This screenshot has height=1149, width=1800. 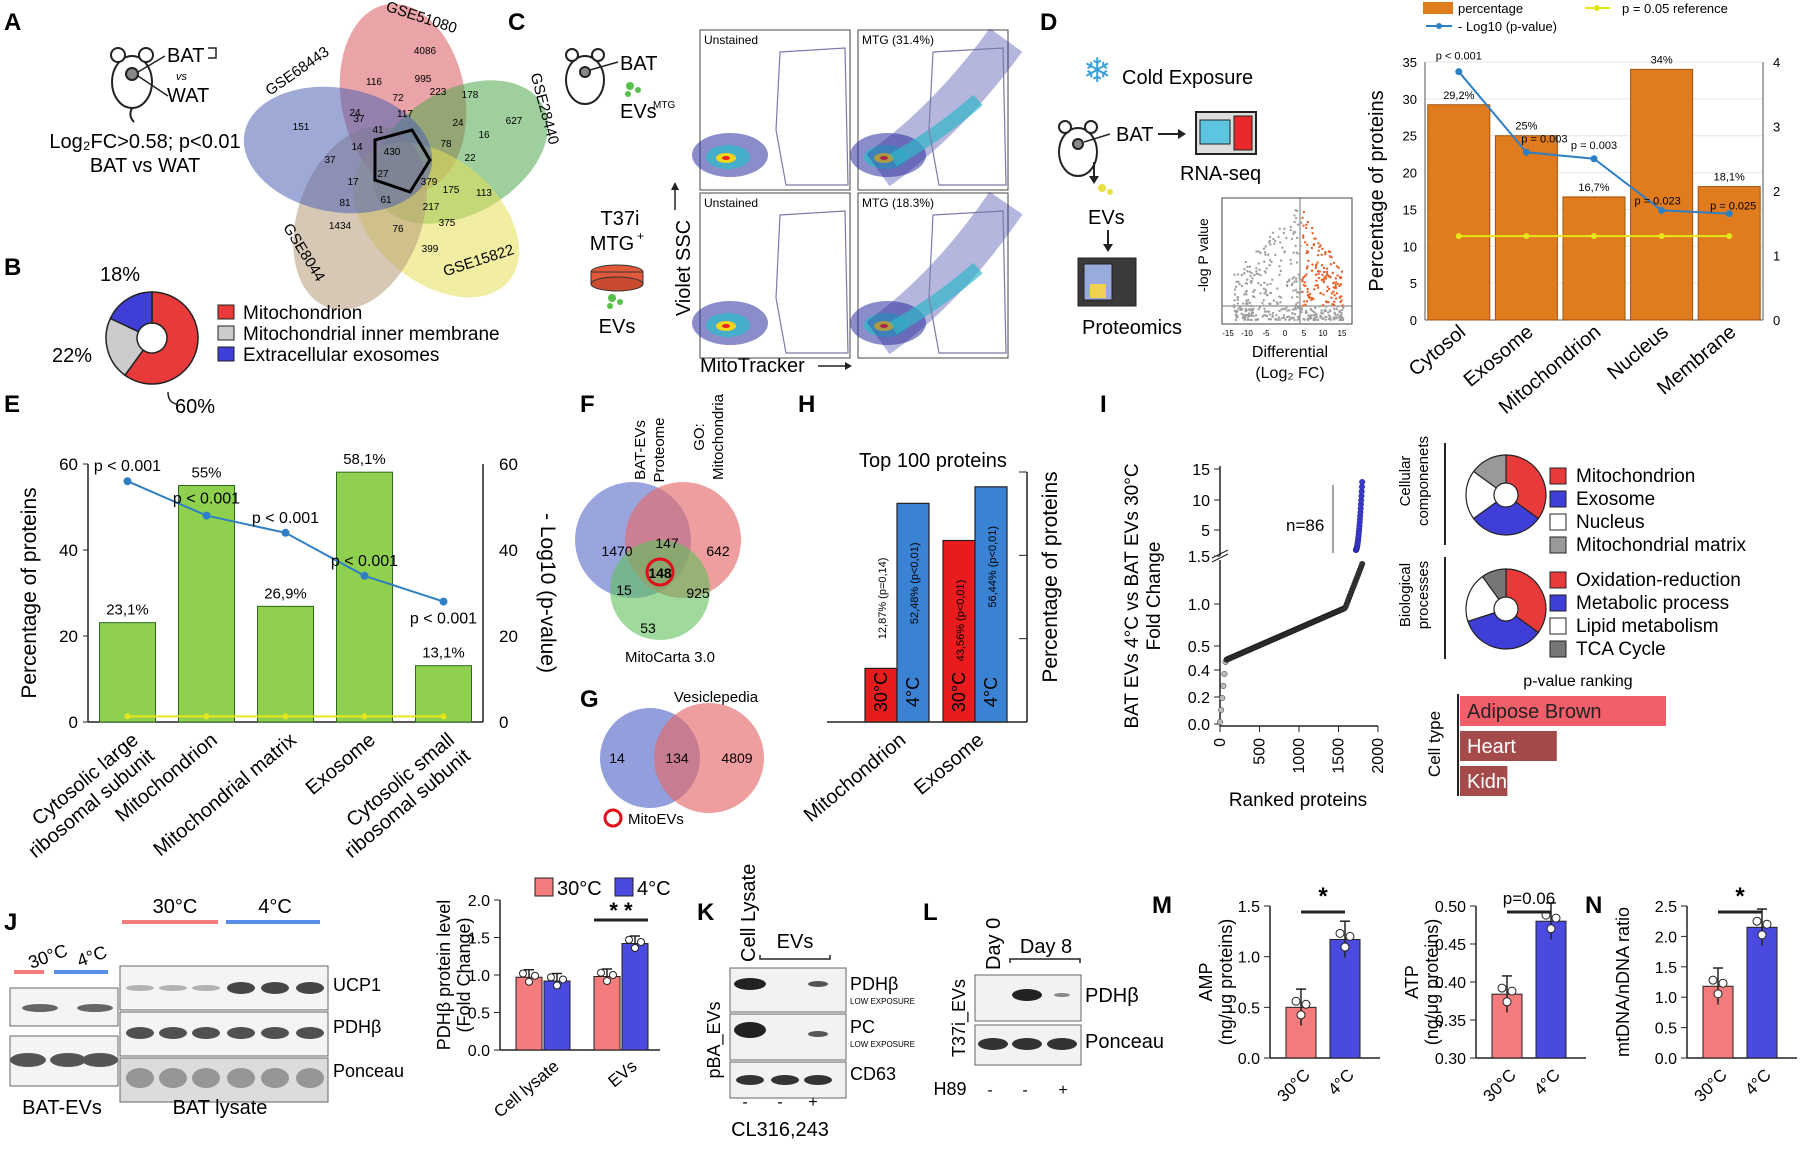 What do you see at coordinates (1776, 127) in the screenshot?
I see `y2-tick-label: 3` at bounding box center [1776, 127].